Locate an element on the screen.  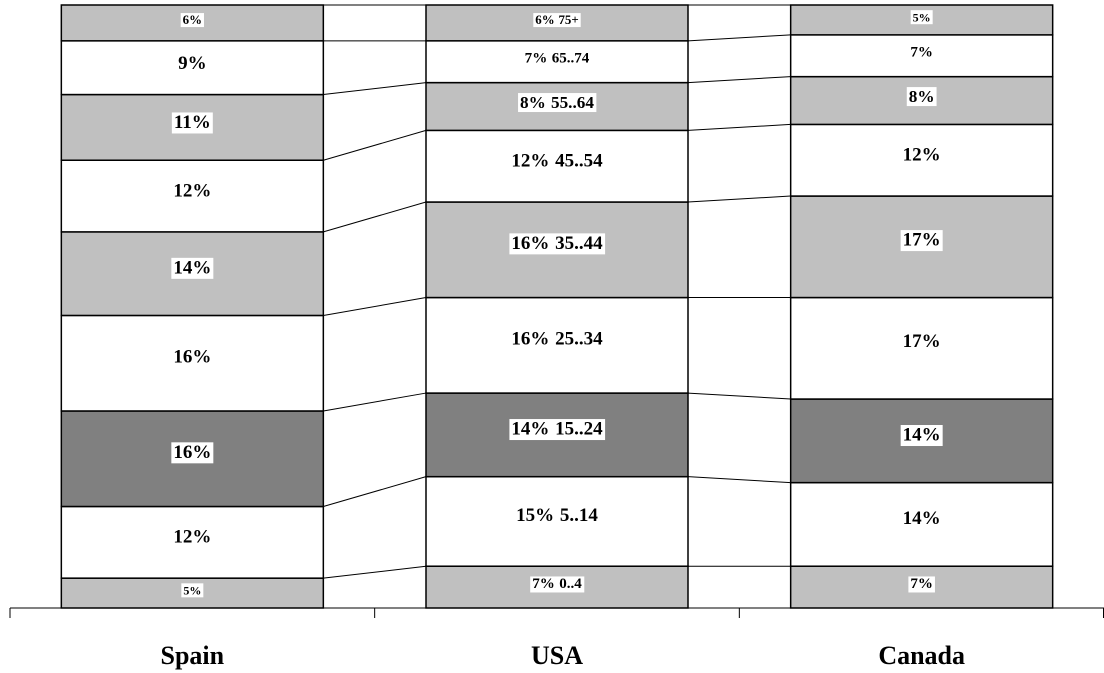
segment-label: 6% 75+ is located at coordinates (557, 20).